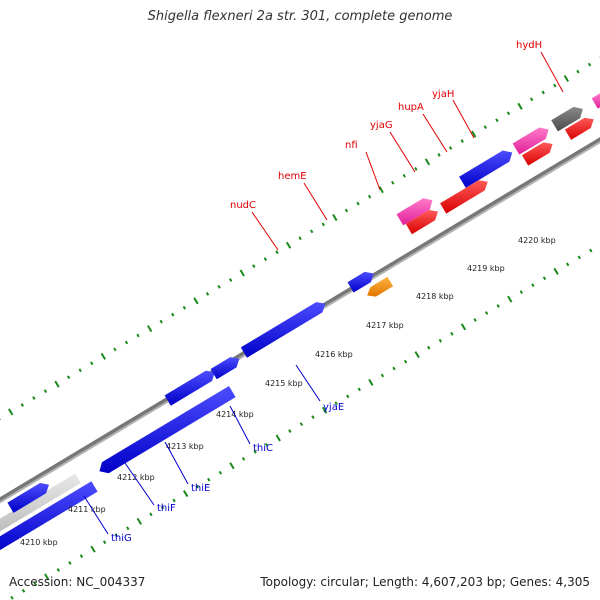 The height and width of the screenshot is (600, 600). What do you see at coordinates (185, 446) in the screenshot?
I see `kbp-label: 4213 kbp` at bounding box center [185, 446].